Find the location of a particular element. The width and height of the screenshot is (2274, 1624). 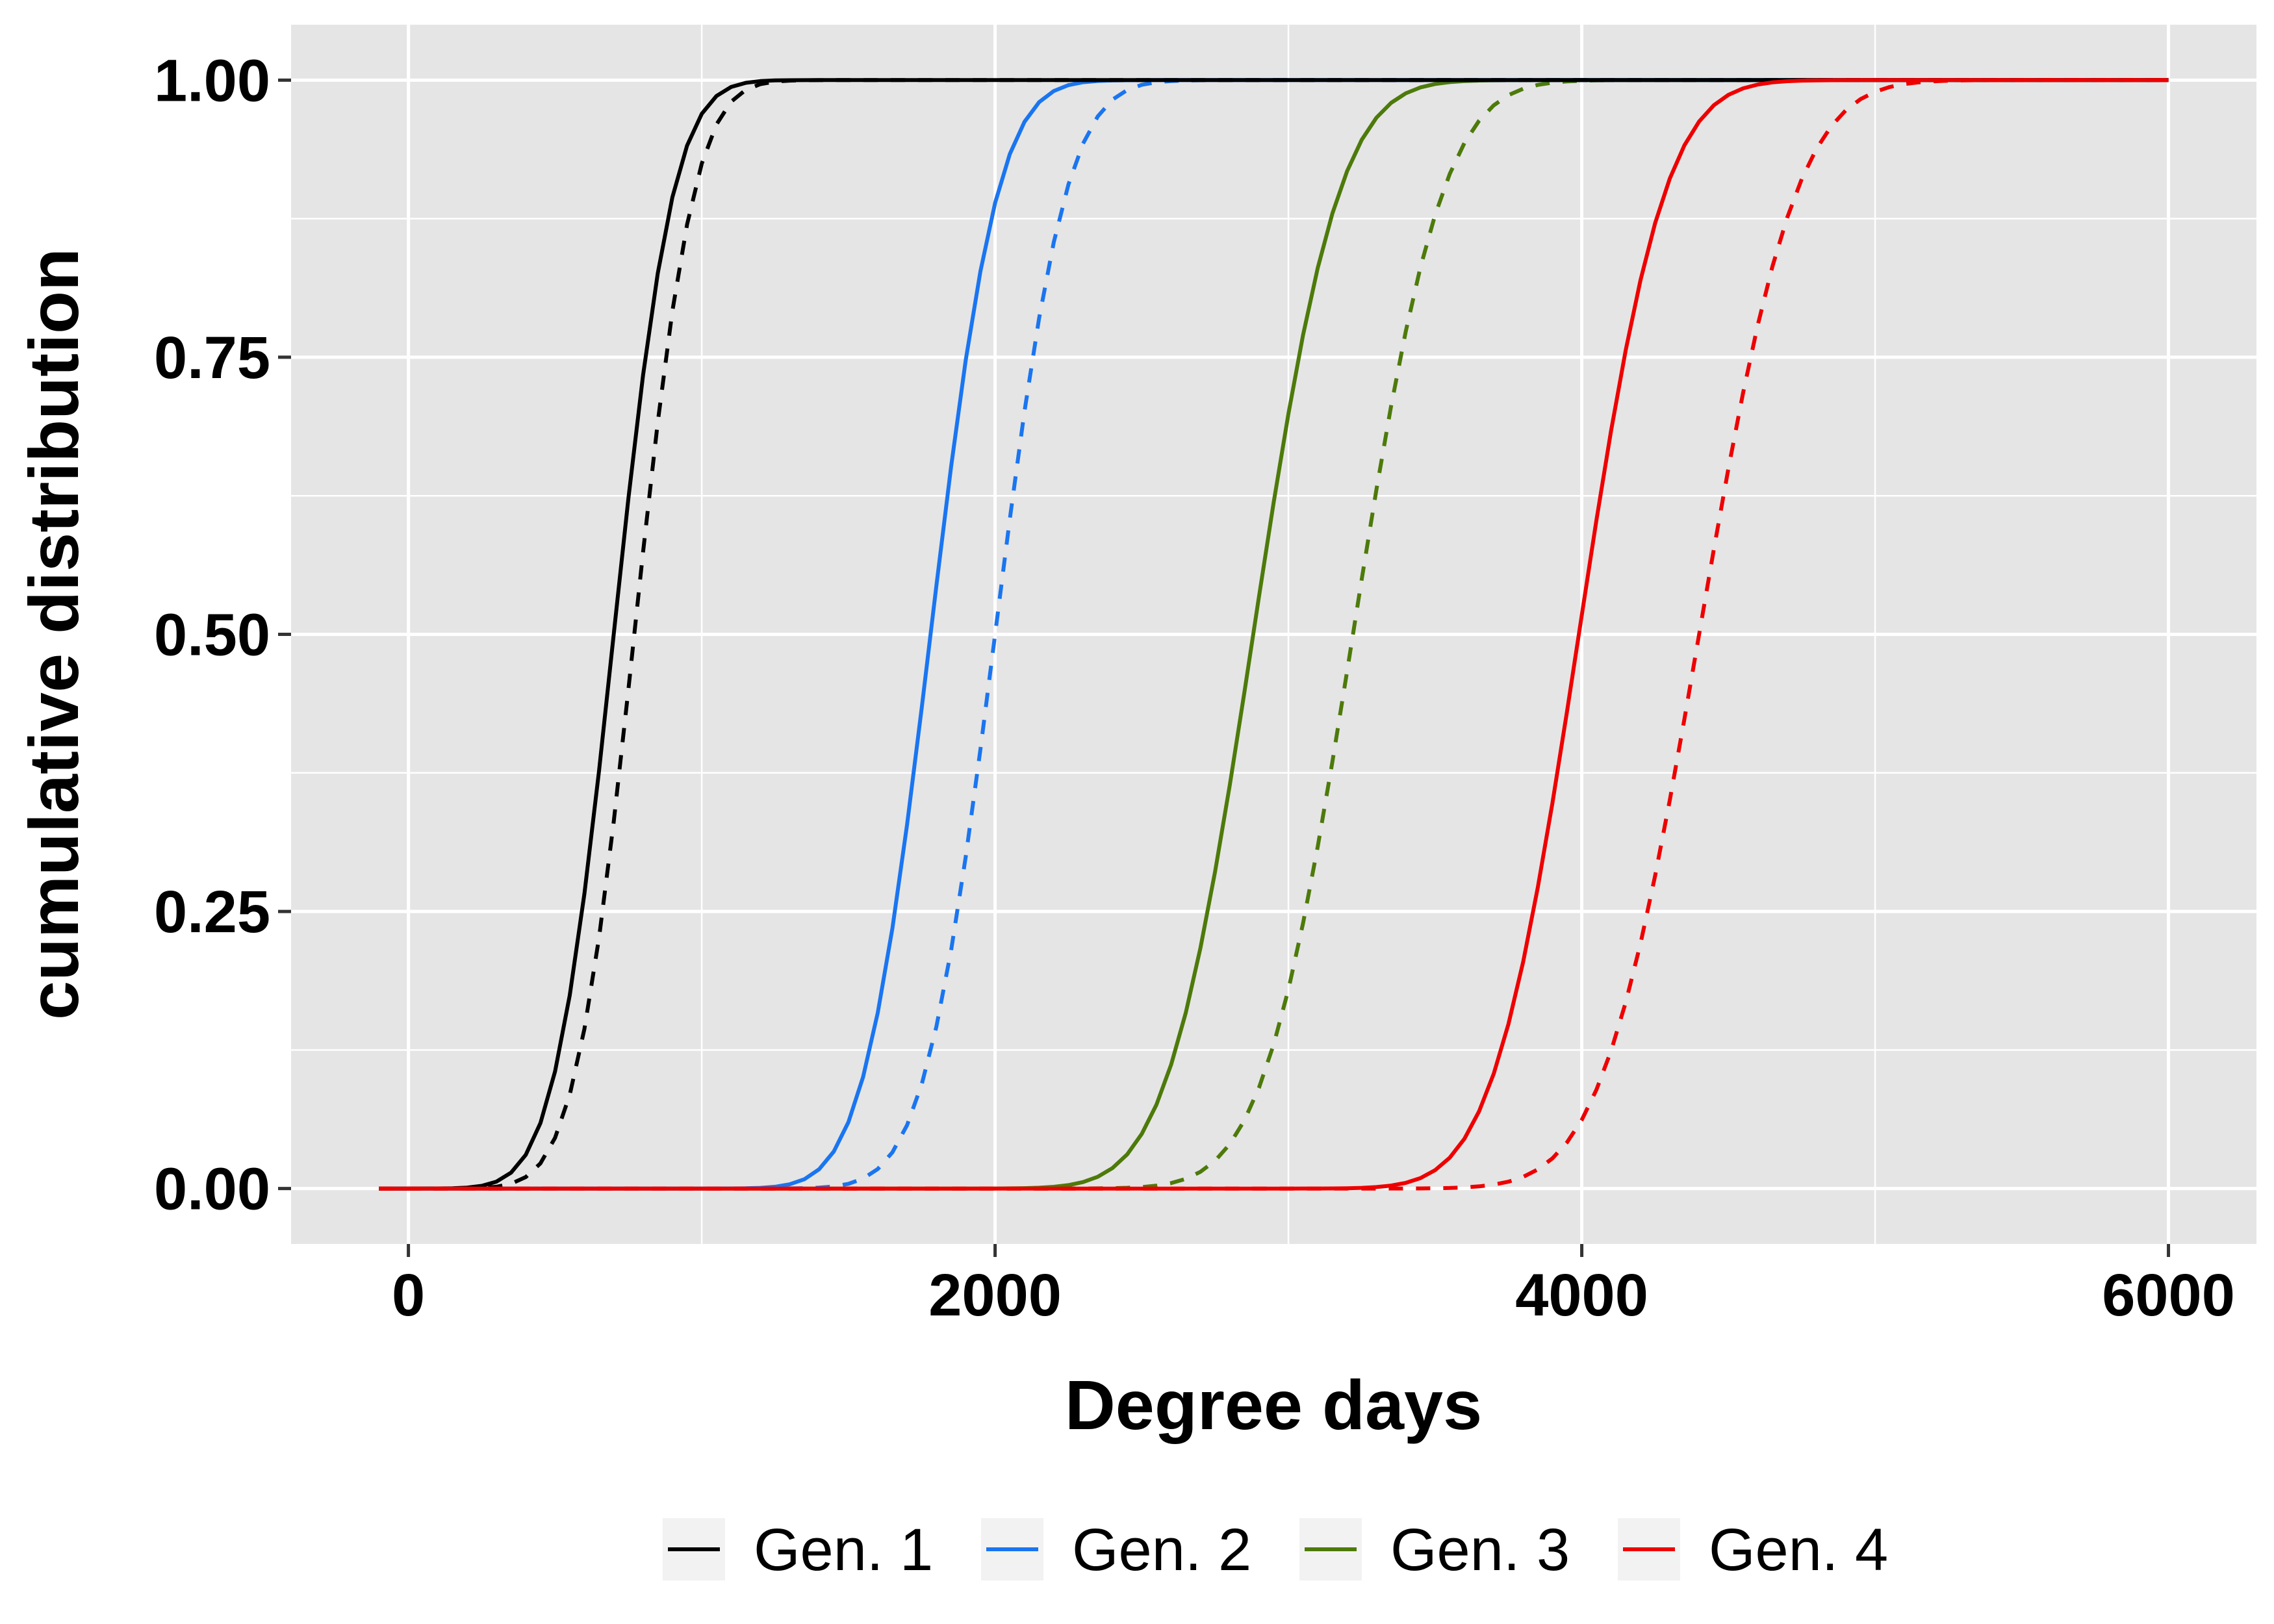

y-tick-label: 1.00 is located at coordinates (212, 80).